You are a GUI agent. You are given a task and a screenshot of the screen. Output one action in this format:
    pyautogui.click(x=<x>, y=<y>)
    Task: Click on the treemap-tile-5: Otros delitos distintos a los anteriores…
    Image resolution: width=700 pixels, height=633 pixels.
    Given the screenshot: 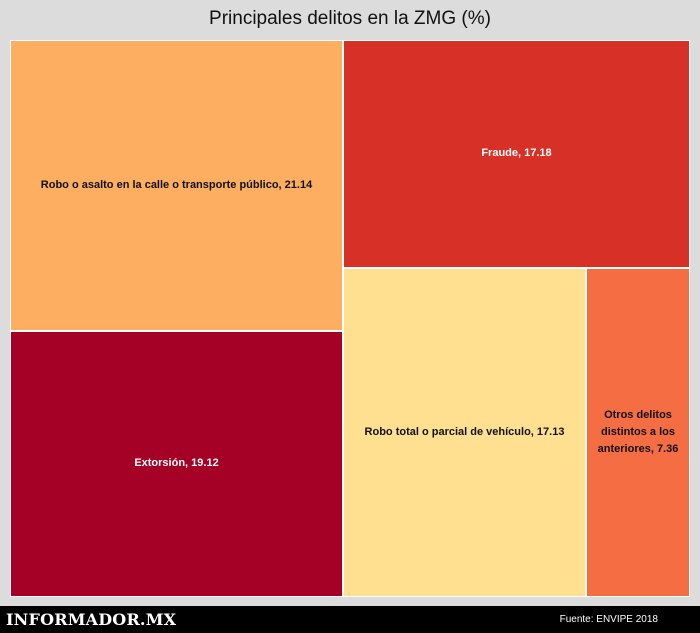 What is the action you would take?
    pyautogui.click(x=638, y=432)
    